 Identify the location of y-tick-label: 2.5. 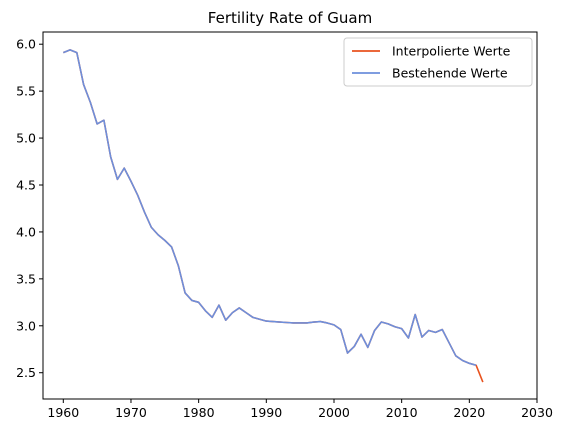
(26, 372).